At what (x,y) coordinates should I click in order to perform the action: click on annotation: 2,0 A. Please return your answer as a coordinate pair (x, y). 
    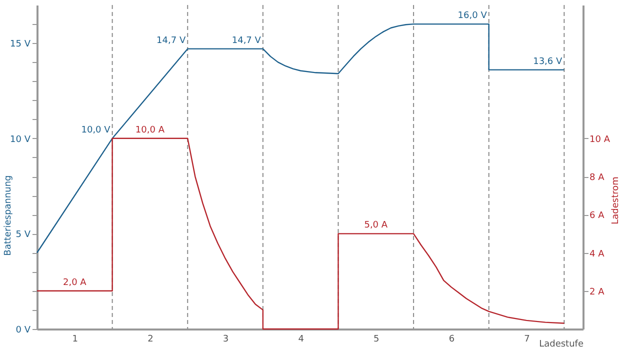
    Looking at the image, I should click on (75, 283).